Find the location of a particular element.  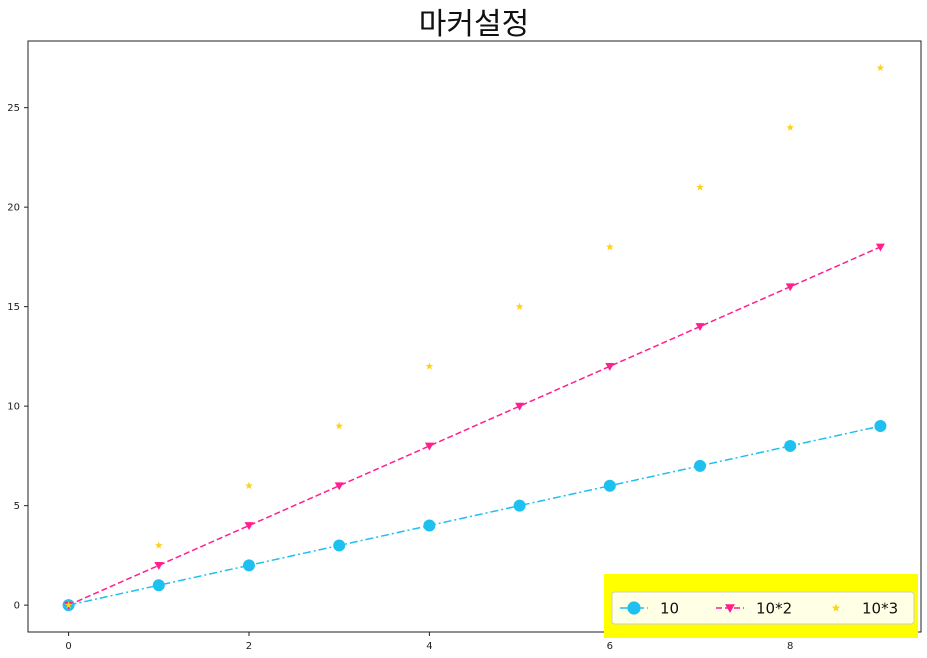

x-tick-label: 4 is located at coordinates (429, 646).